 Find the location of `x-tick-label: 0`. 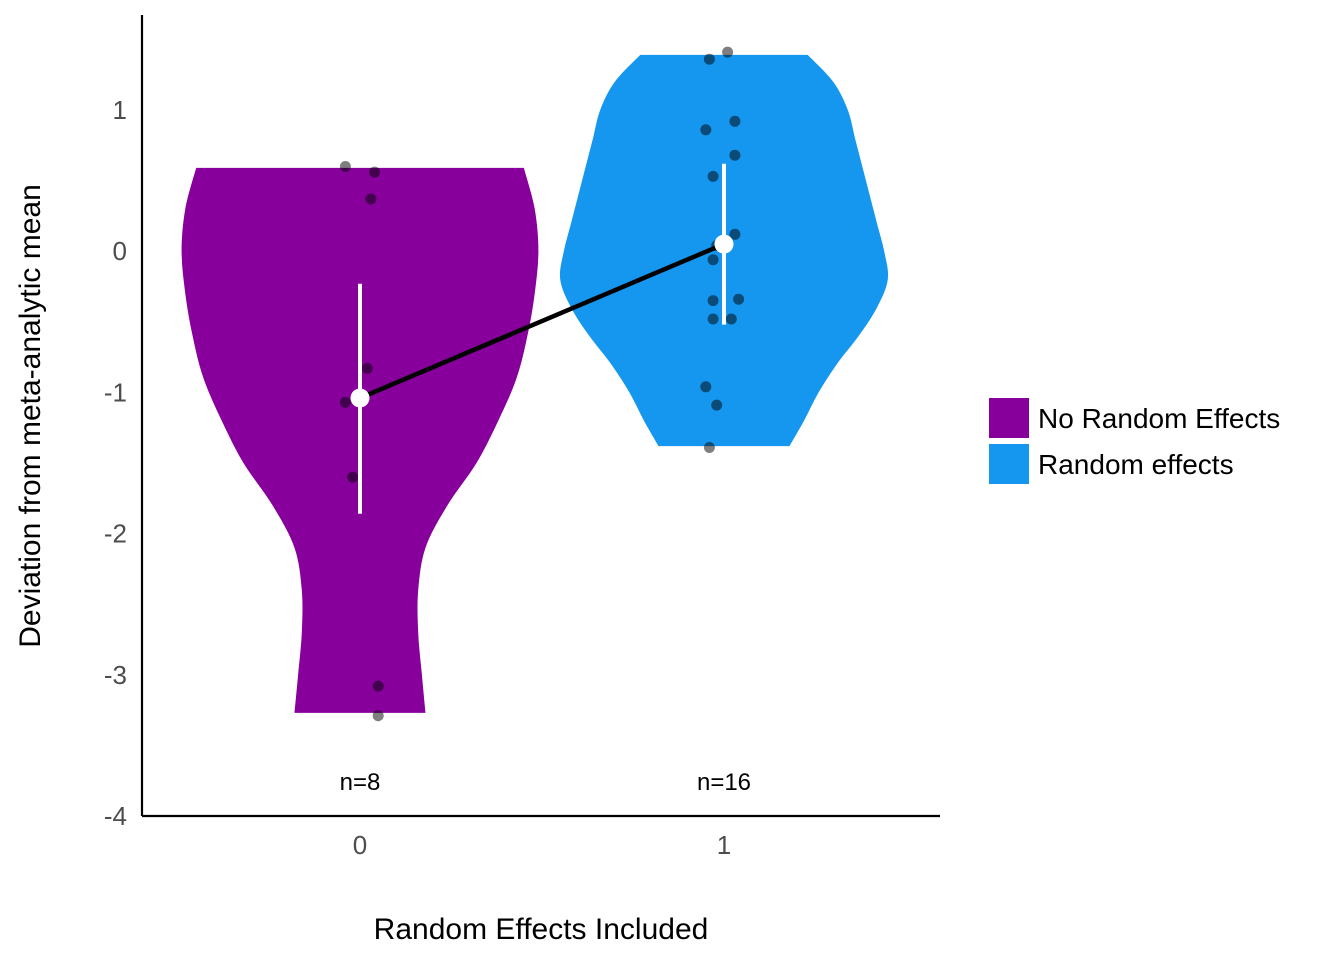

x-tick-label: 0 is located at coordinates (360, 845).